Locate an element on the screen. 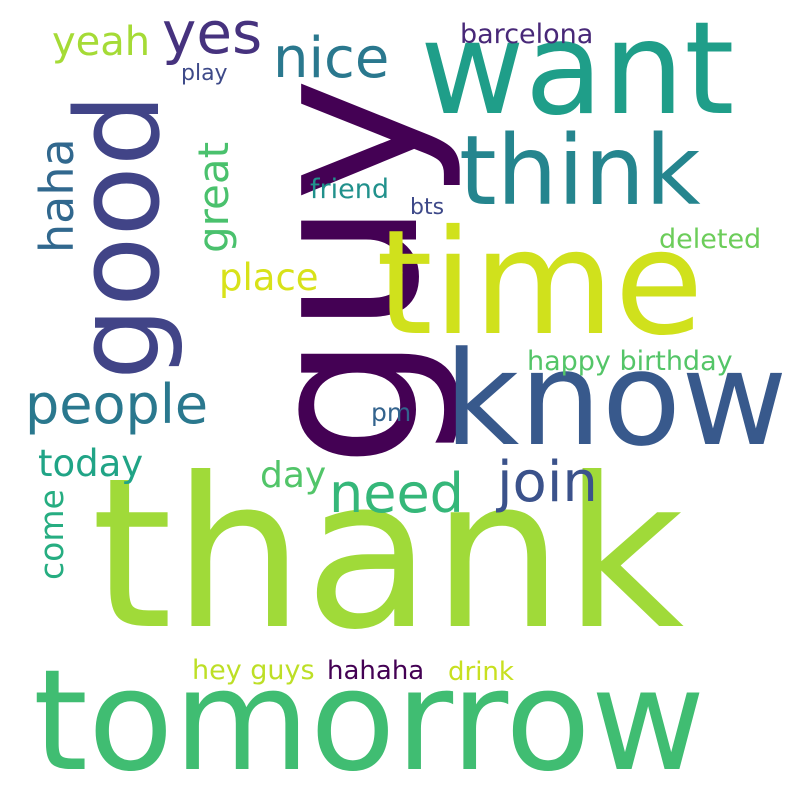  word-great: great is located at coordinates (213, 197).